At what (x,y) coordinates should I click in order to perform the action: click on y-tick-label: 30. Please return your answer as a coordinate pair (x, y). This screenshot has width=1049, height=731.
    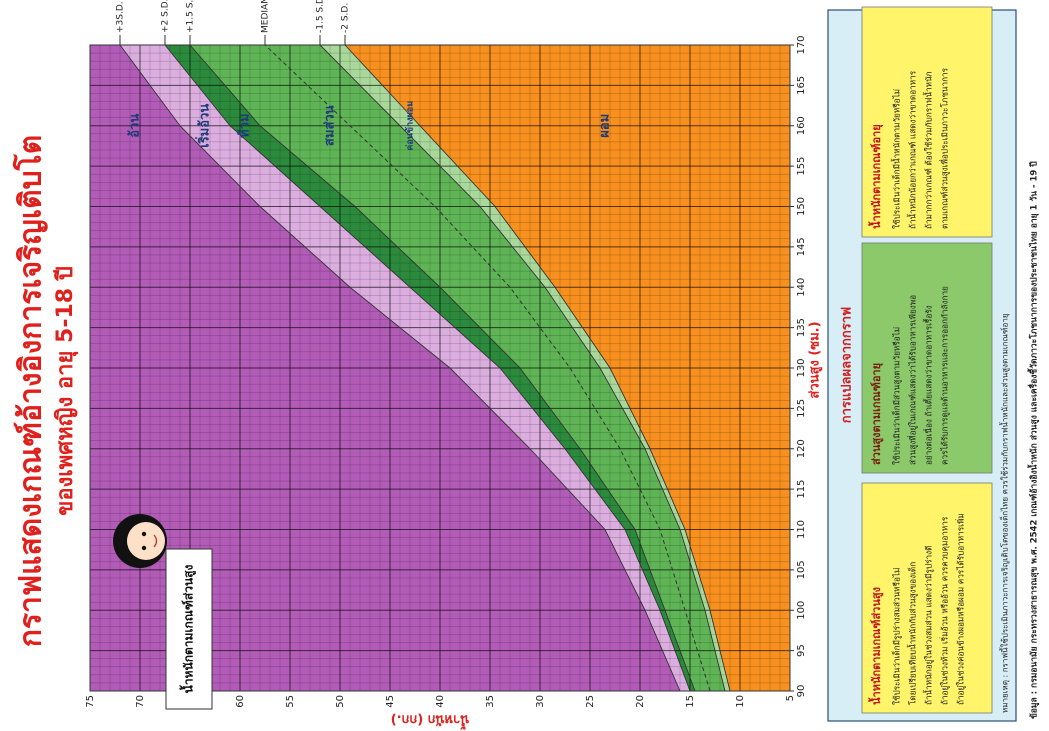
    Looking at the image, I should click on (540, 701).